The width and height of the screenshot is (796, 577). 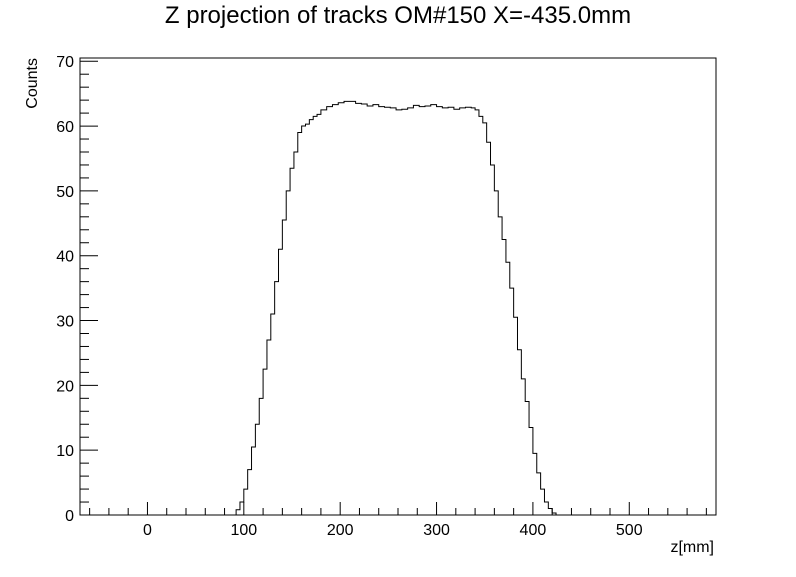 What do you see at coordinates (65, 451) in the screenshot?
I see `y-tick-label: 10` at bounding box center [65, 451].